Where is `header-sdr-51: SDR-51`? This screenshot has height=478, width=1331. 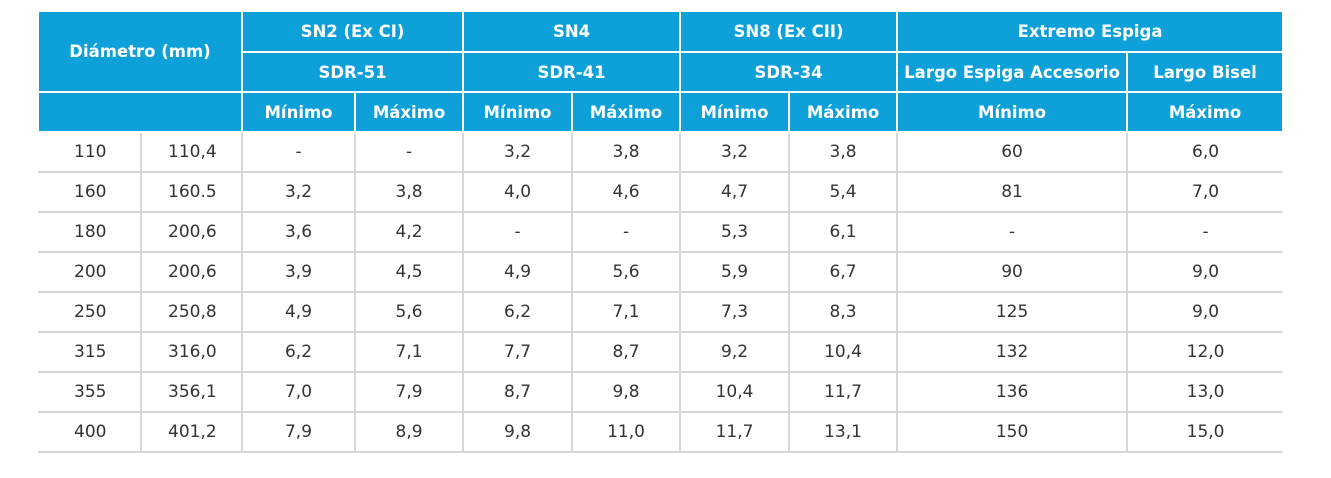
header-sdr-51: SDR-51 is located at coordinates (353, 72).